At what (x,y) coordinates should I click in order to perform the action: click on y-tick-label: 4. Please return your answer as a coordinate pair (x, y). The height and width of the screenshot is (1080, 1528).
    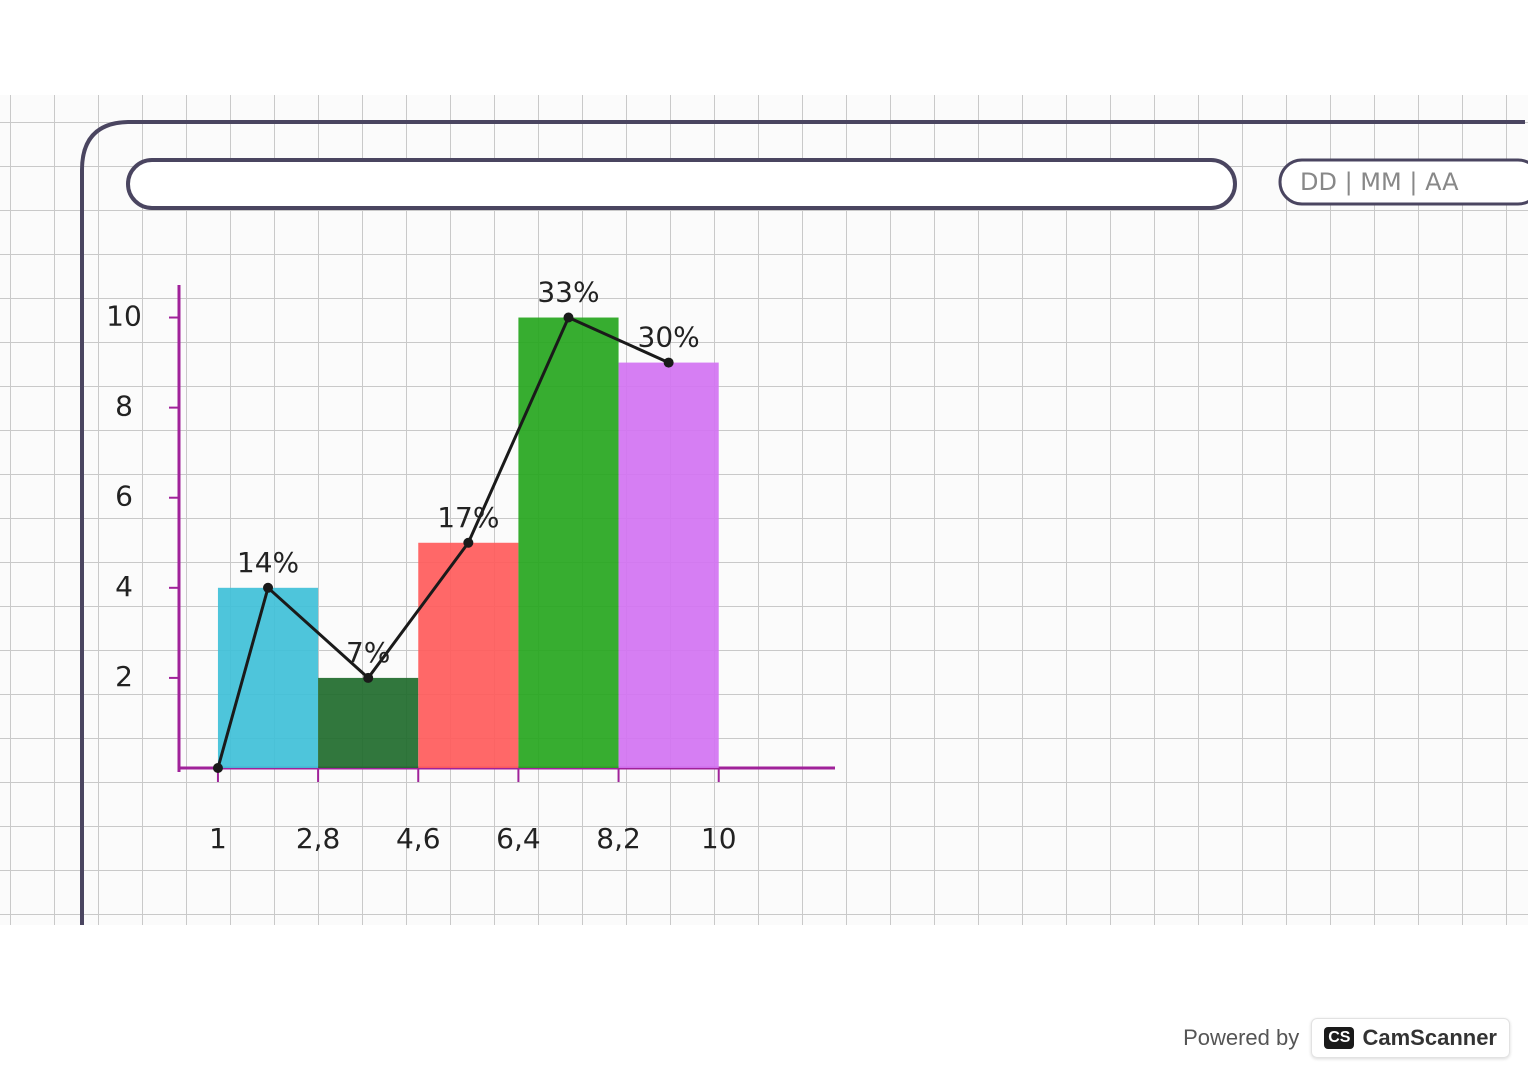
    Looking at the image, I should click on (124, 586).